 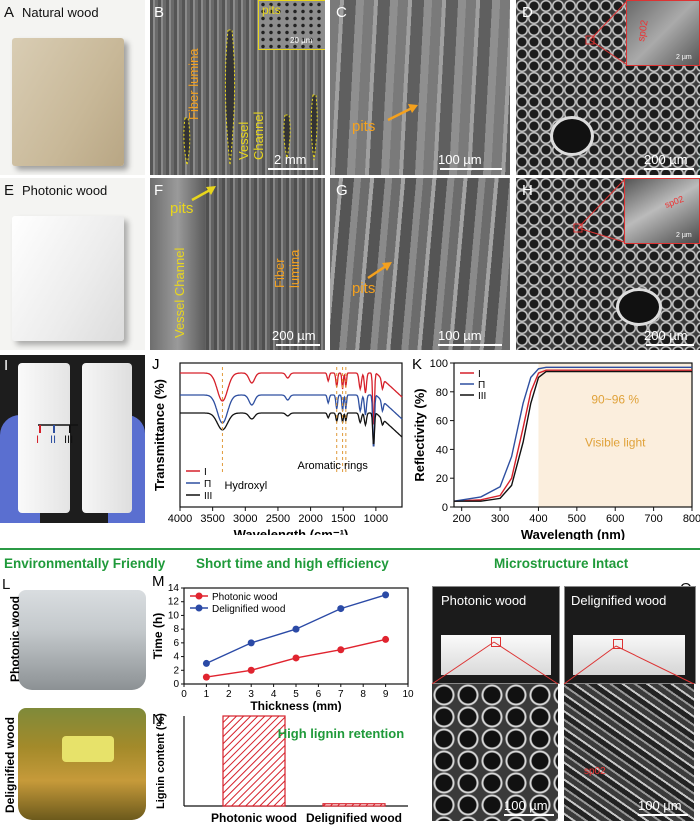 What do you see at coordinates (296, 694) in the screenshot?
I see `x-tick-label: 5` at bounding box center [296, 694].